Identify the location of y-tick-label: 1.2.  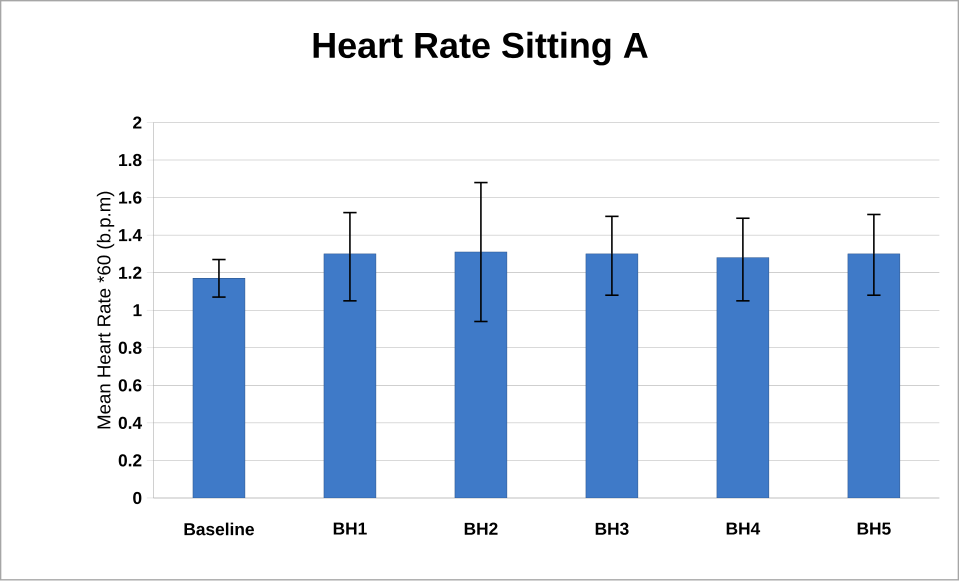
(130, 272).